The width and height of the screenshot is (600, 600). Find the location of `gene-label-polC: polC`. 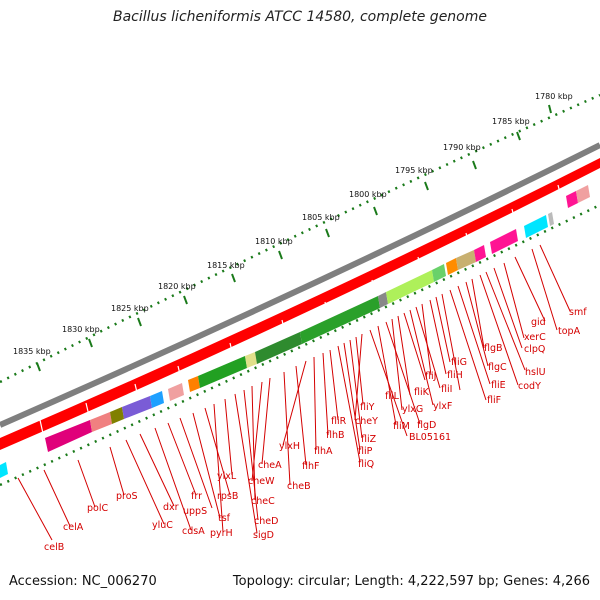

gene-label-polC: polC is located at coordinates (97, 508).